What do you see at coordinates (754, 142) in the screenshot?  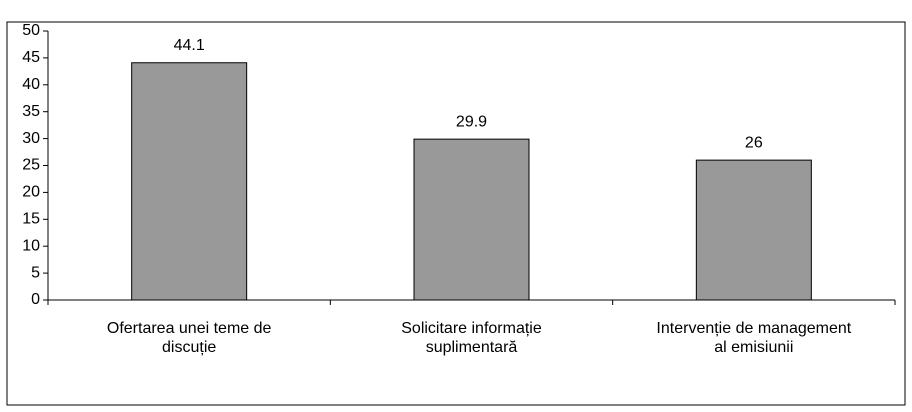 I see `data-label: 26` at bounding box center [754, 142].